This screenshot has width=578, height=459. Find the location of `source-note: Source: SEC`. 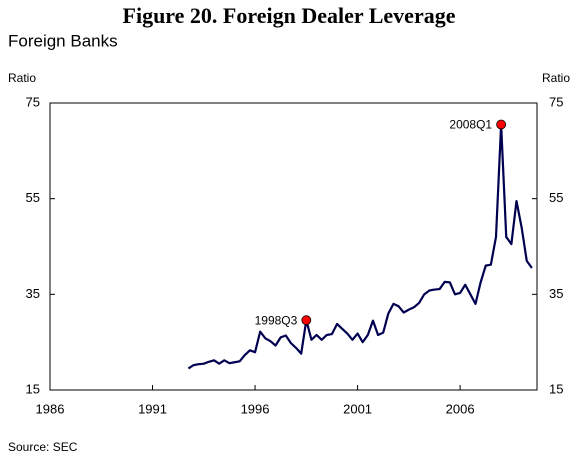

source-note: Source: SEC is located at coordinates (43, 447).